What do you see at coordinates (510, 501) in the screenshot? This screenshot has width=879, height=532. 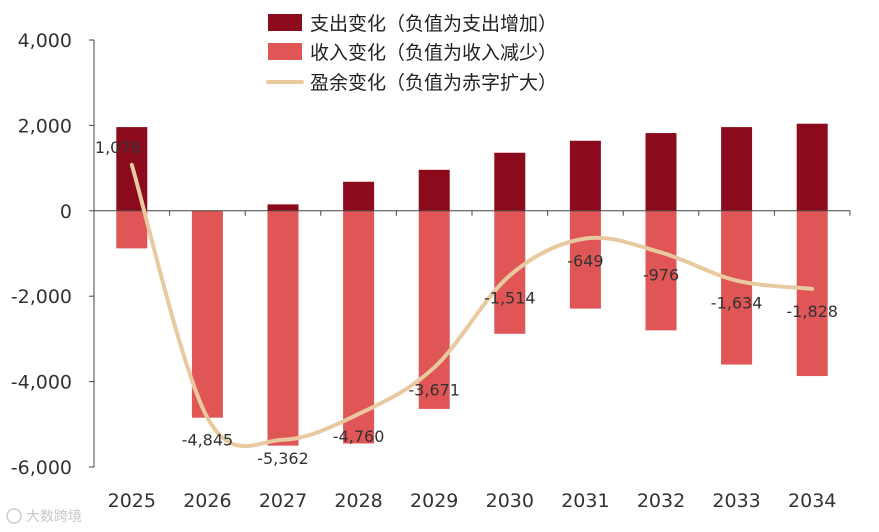 I see `x-tick-label: 2030` at bounding box center [510, 501].